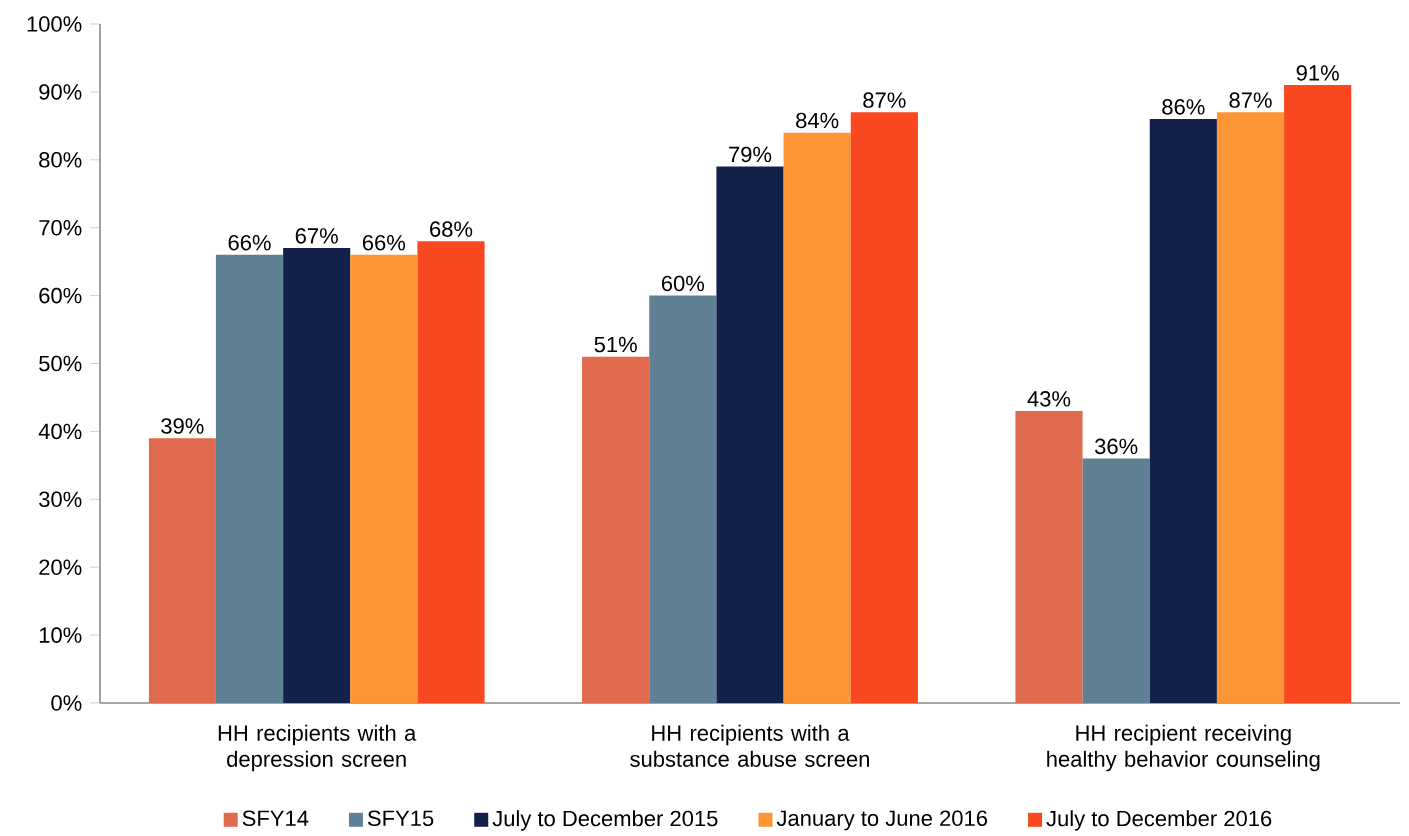 This screenshot has height=836, width=1409. I want to click on legend-label: SFY14, so click(275, 818).